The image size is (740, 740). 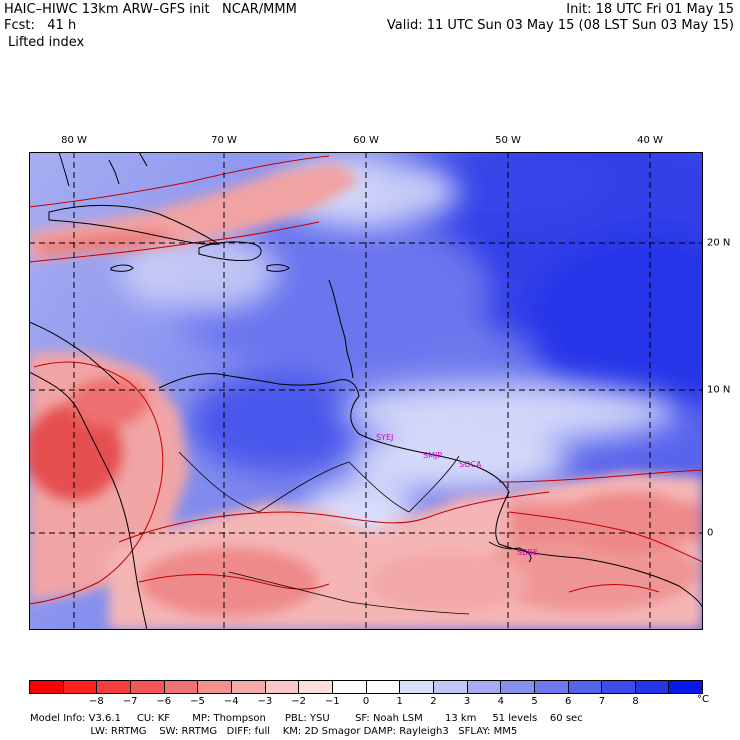 What do you see at coordinates (710, 533) in the screenshot?
I see `lat-label-equator: 0` at bounding box center [710, 533].